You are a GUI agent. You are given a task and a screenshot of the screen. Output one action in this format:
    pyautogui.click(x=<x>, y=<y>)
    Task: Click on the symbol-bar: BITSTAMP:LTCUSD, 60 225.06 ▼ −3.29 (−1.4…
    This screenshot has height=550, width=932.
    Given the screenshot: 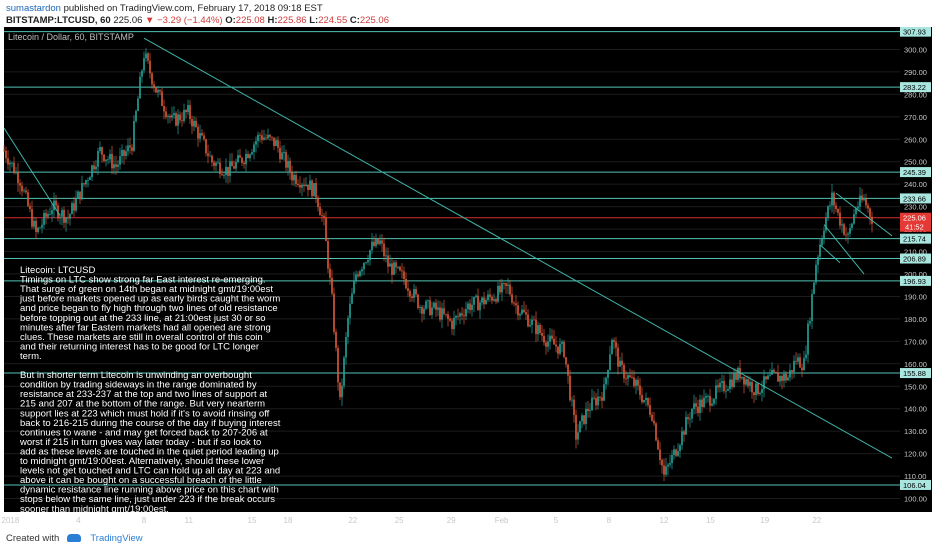 What is the action you would take?
    pyautogui.click(x=197, y=20)
    